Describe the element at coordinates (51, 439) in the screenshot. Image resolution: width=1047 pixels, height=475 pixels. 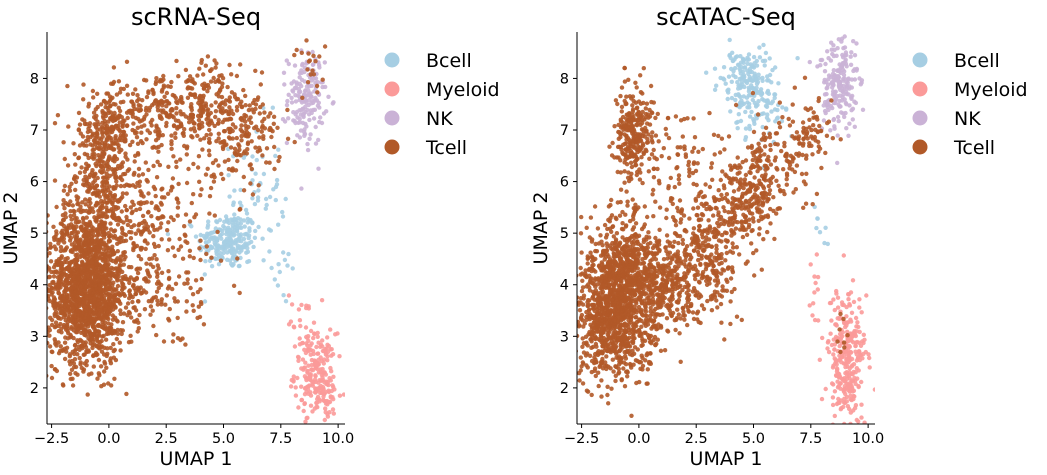
I see `x-tick-label: −2.5` at that location.